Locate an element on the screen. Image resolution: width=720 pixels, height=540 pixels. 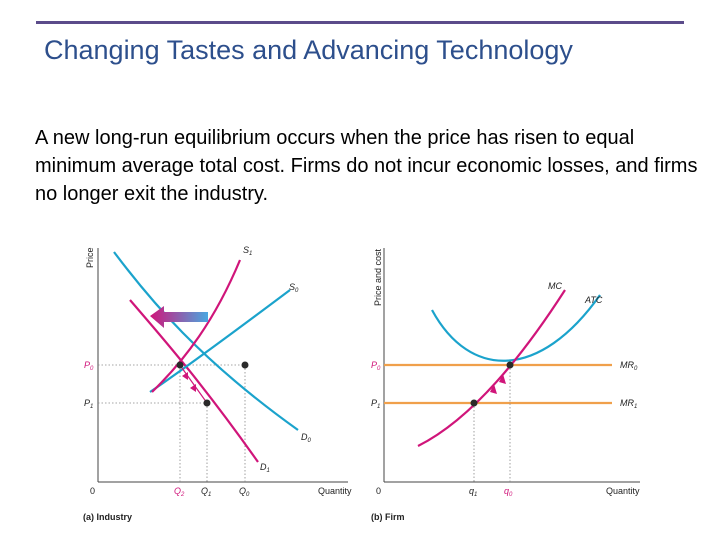
firm-adjustment-arrowhead is located at coordinates (493, 389).